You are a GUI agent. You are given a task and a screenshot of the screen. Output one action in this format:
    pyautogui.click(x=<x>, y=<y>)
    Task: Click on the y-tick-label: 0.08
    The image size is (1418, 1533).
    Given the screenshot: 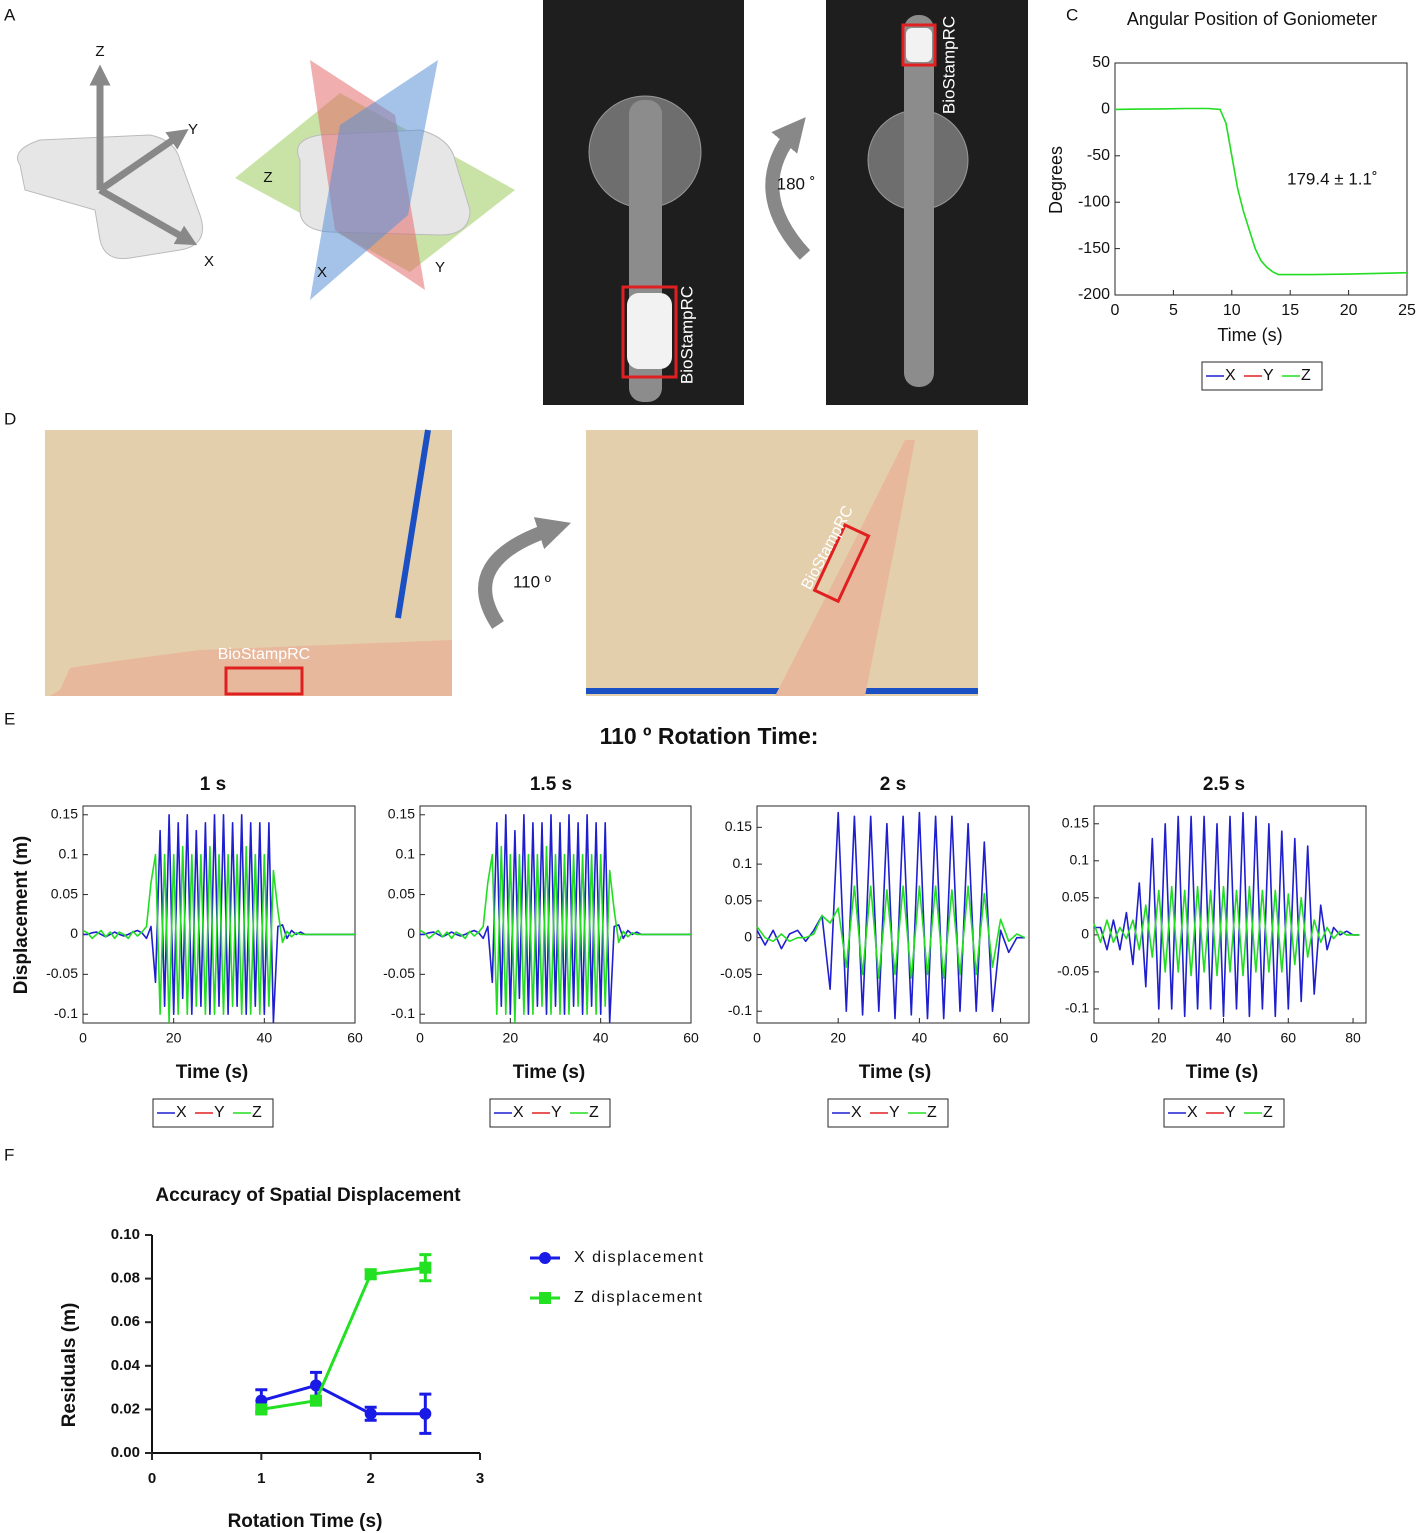 What is the action you would take?
    pyautogui.click(x=125, y=1278)
    